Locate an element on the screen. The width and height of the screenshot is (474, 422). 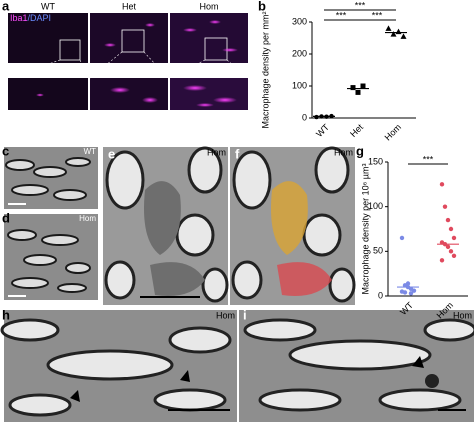
image-label: WT is located at coordinates (90, 151).